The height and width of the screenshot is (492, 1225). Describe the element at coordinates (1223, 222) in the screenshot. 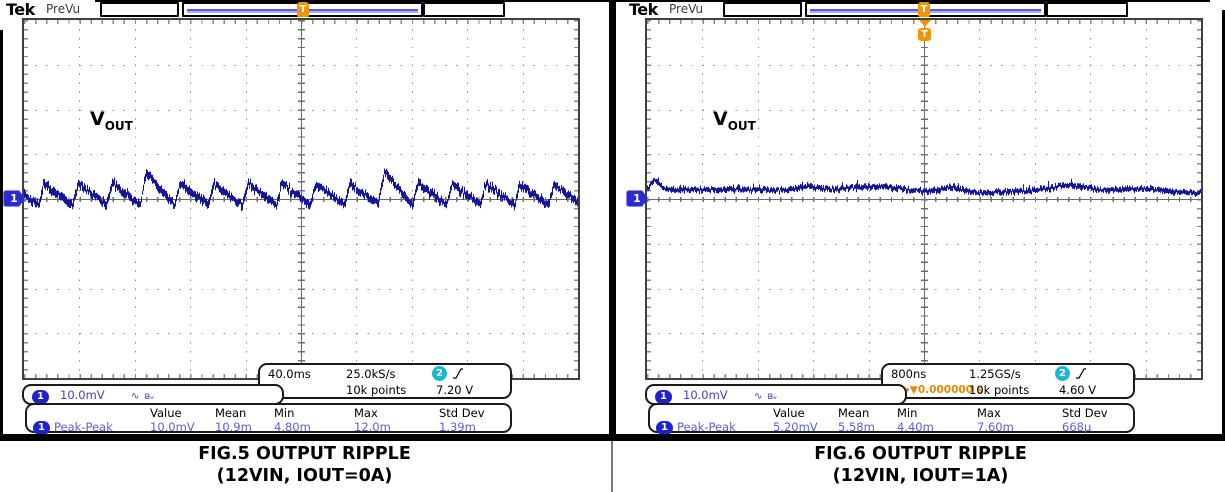

I see `right-border` at that location.